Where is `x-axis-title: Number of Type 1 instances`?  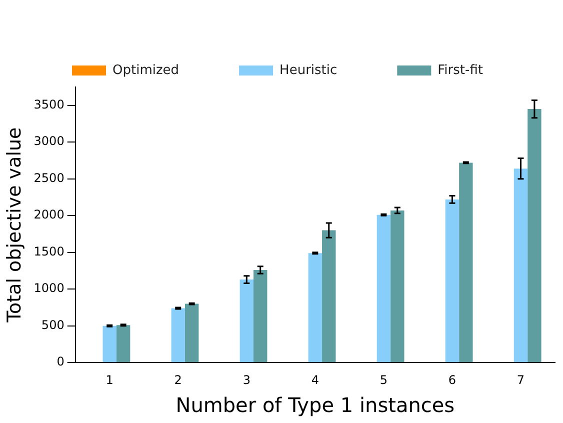
x-axis-title: Number of Type 1 instances is located at coordinates (315, 405).